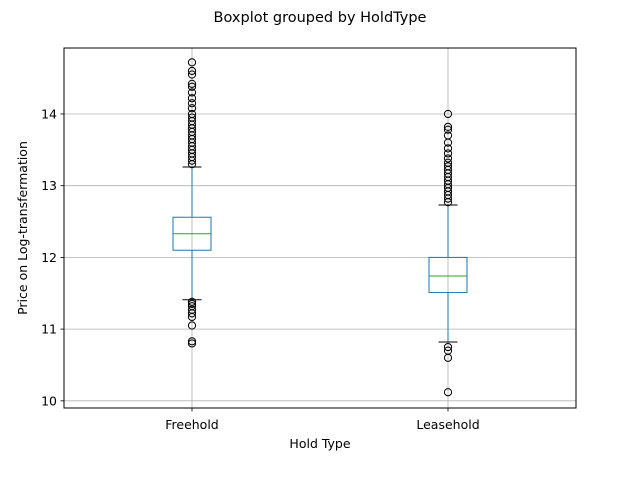 Image resolution: width=640 pixels, height=480 pixels. Describe the element at coordinates (192, 424) in the screenshot. I see `x-tick-label: Freehold` at that location.